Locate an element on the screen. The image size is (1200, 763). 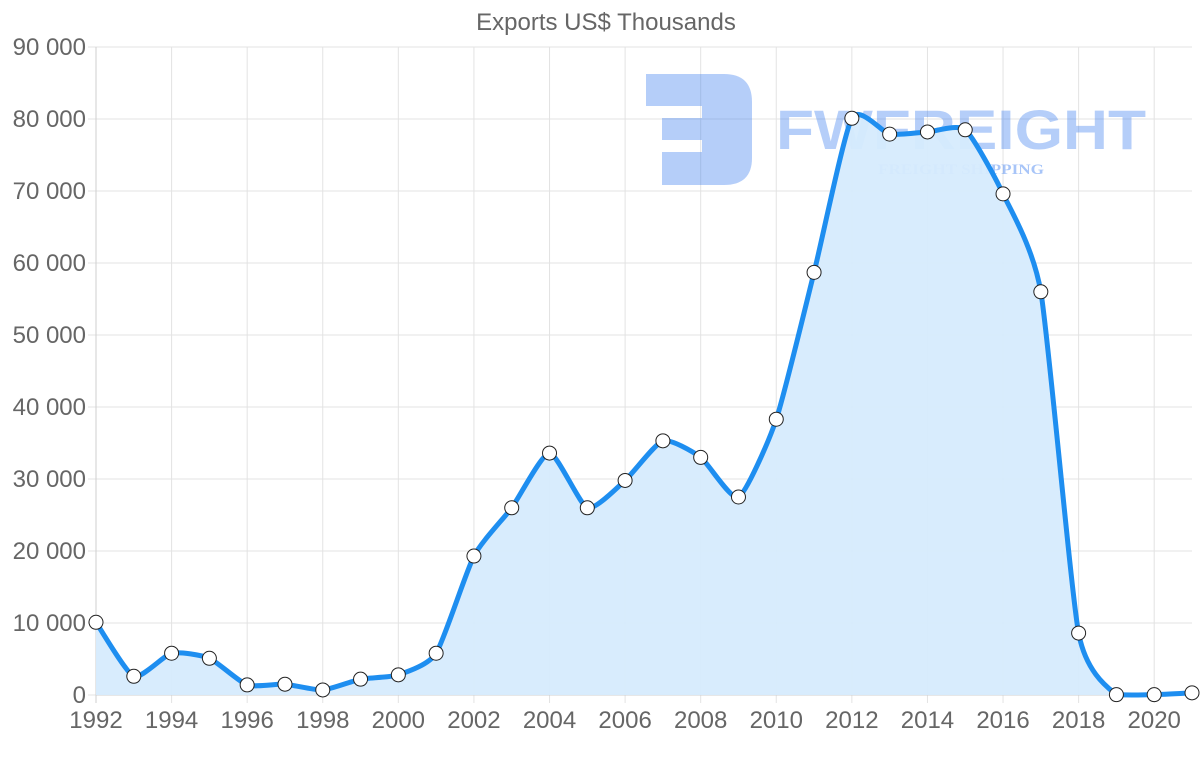
y-tick-label: 20 000 is located at coordinates (49, 551).